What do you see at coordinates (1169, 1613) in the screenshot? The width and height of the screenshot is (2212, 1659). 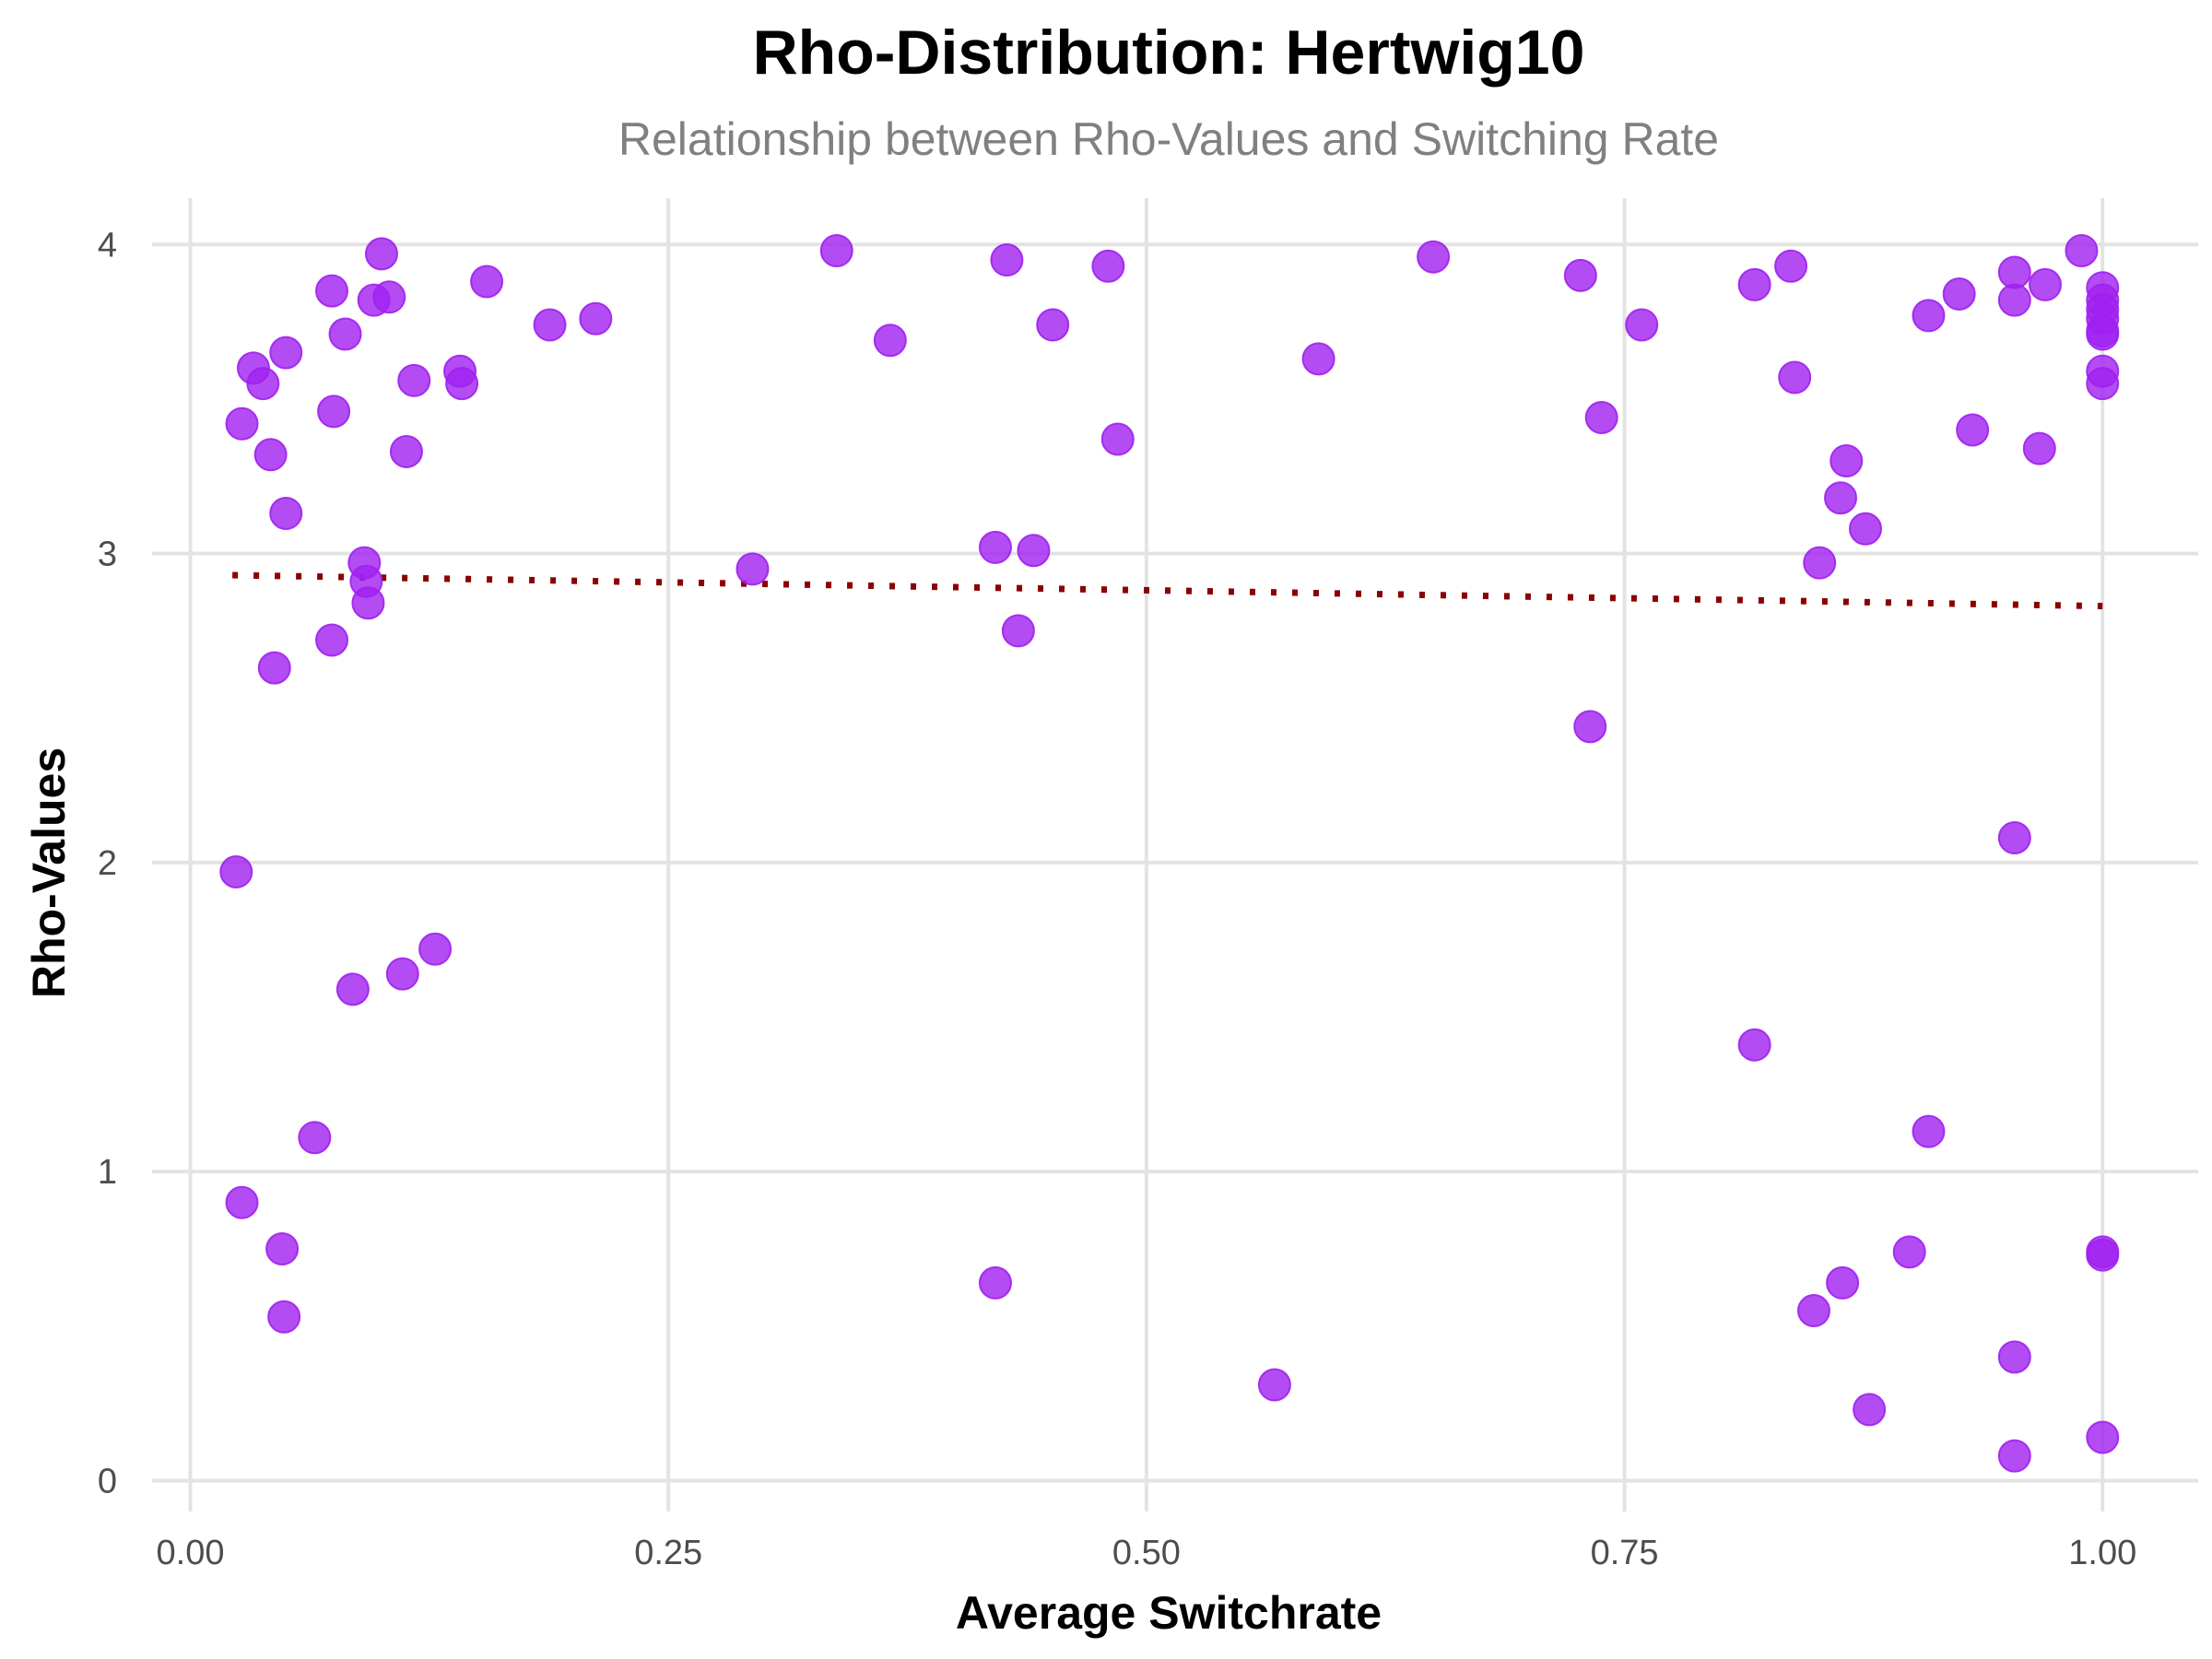 I see `x-axis-title: Average Switchrate` at bounding box center [1169, 1613].